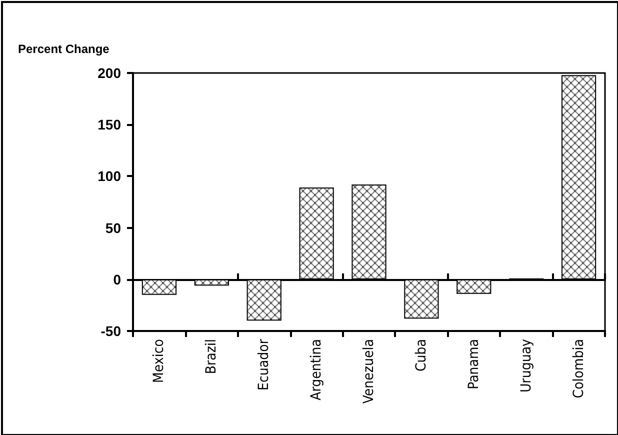 This screenshot has height=435, width=618. What do you see at coordinates (212, 356) in the screenshot?
I see `x-tick-label: Brazil` at bounding box center [212, 356].